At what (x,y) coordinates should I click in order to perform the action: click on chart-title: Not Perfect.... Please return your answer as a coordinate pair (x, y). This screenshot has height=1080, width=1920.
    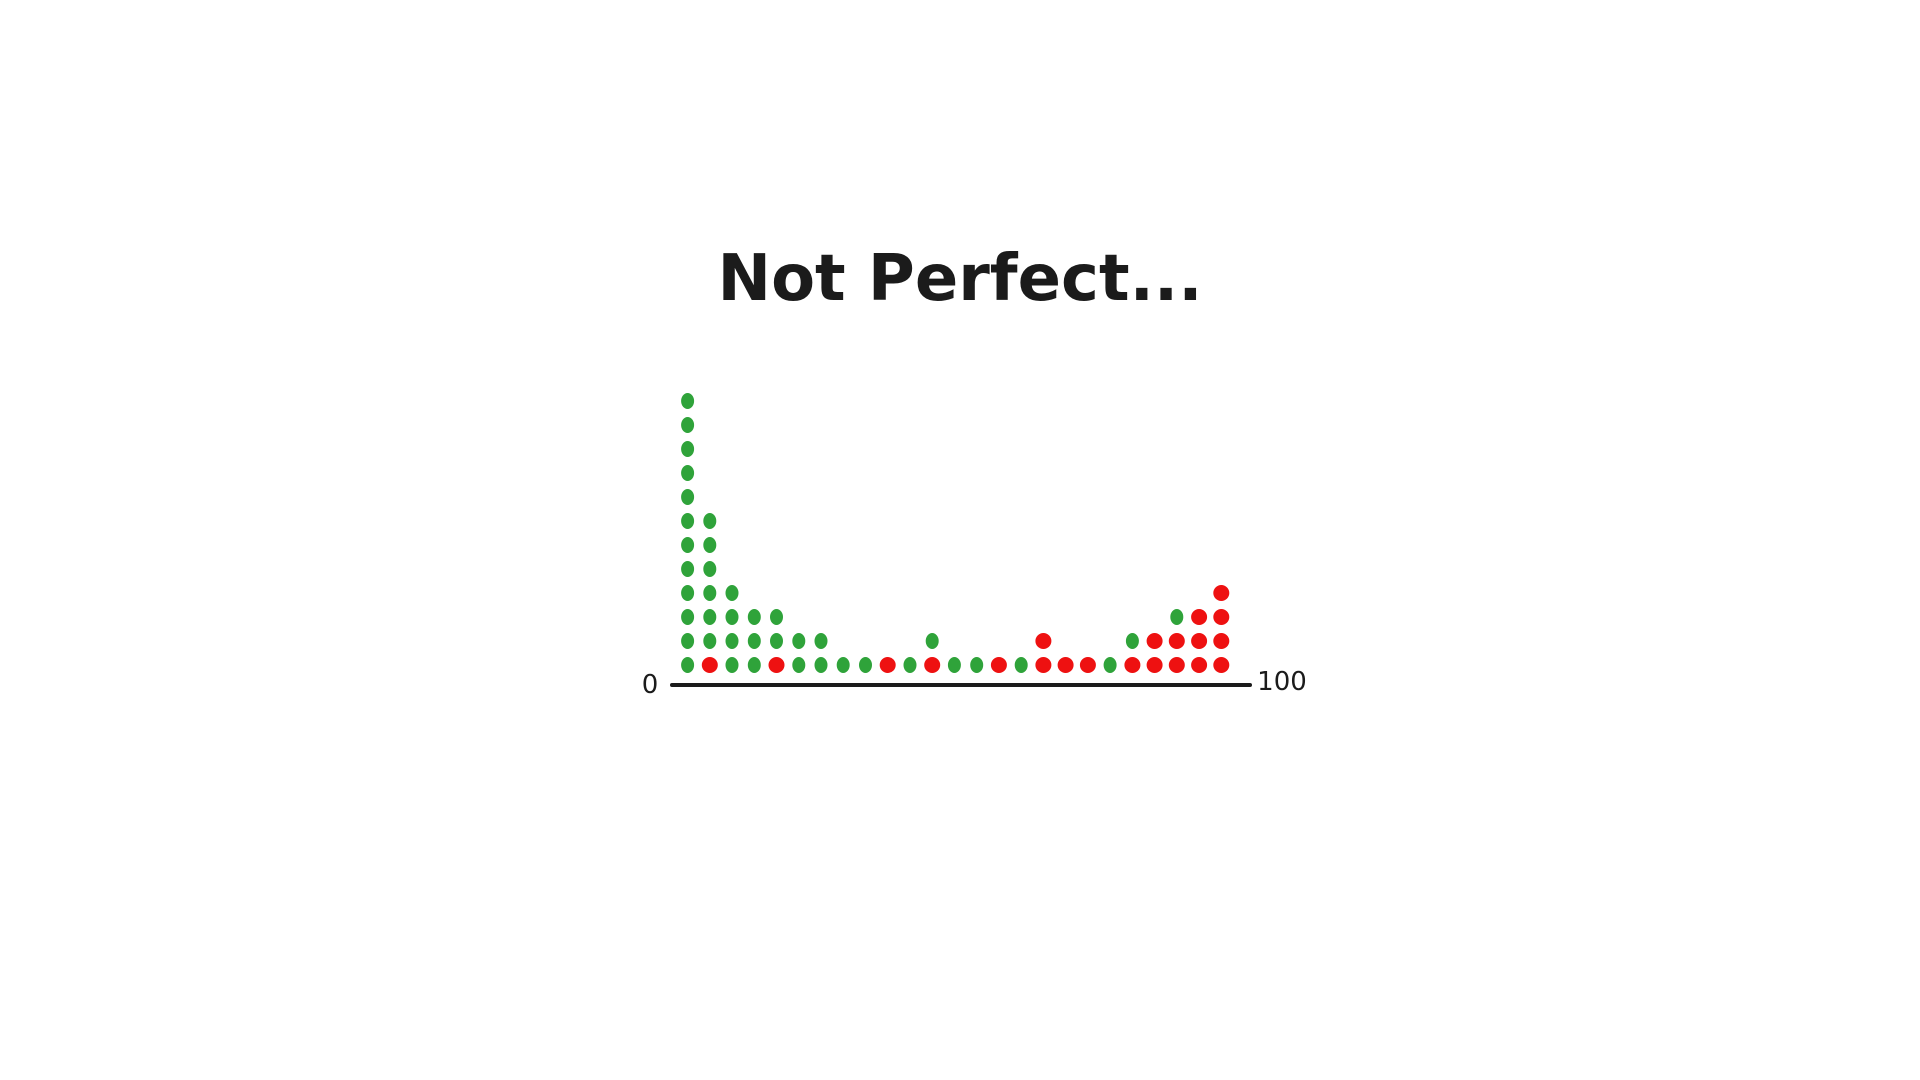
    Looking at the image, I should click on (960, 279).